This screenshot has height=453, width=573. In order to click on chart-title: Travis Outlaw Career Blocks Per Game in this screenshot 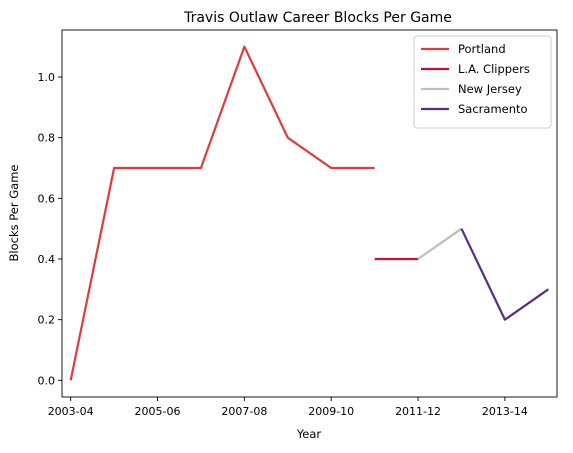, I will do `click(317, 18)`.